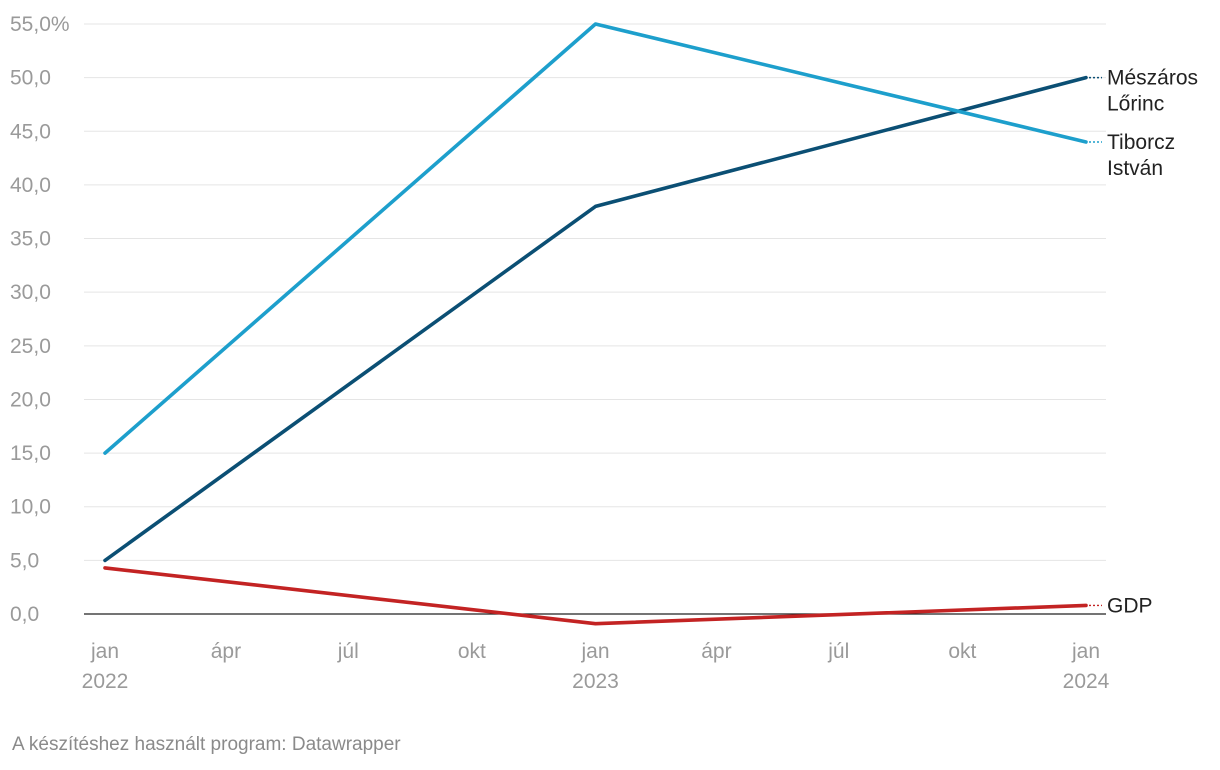 The image size is (1220, 770). What do you see at coordinates (105, 681) in the screenshot?
I see `x-tick-year-label: 2022` at bounding box center [105, 681].